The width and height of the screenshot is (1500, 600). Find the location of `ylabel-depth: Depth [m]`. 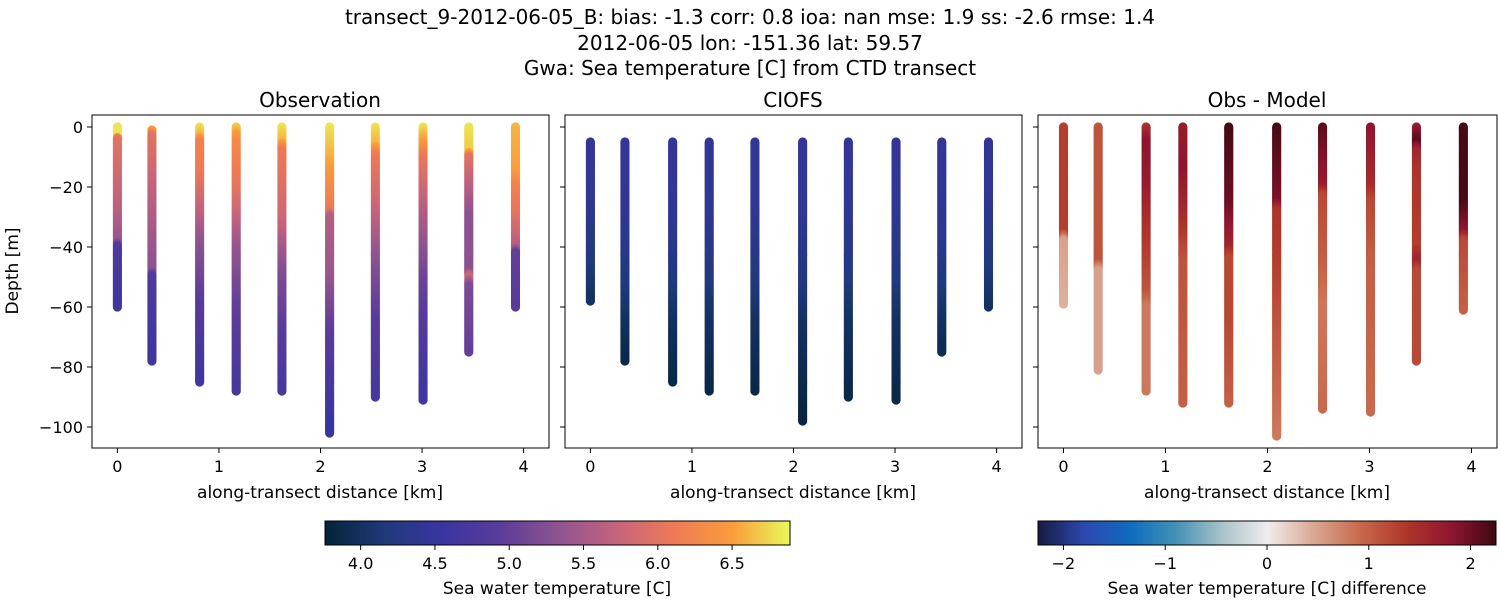

ylabel-depth: Depth [m] is located at coordinates (13, 270).